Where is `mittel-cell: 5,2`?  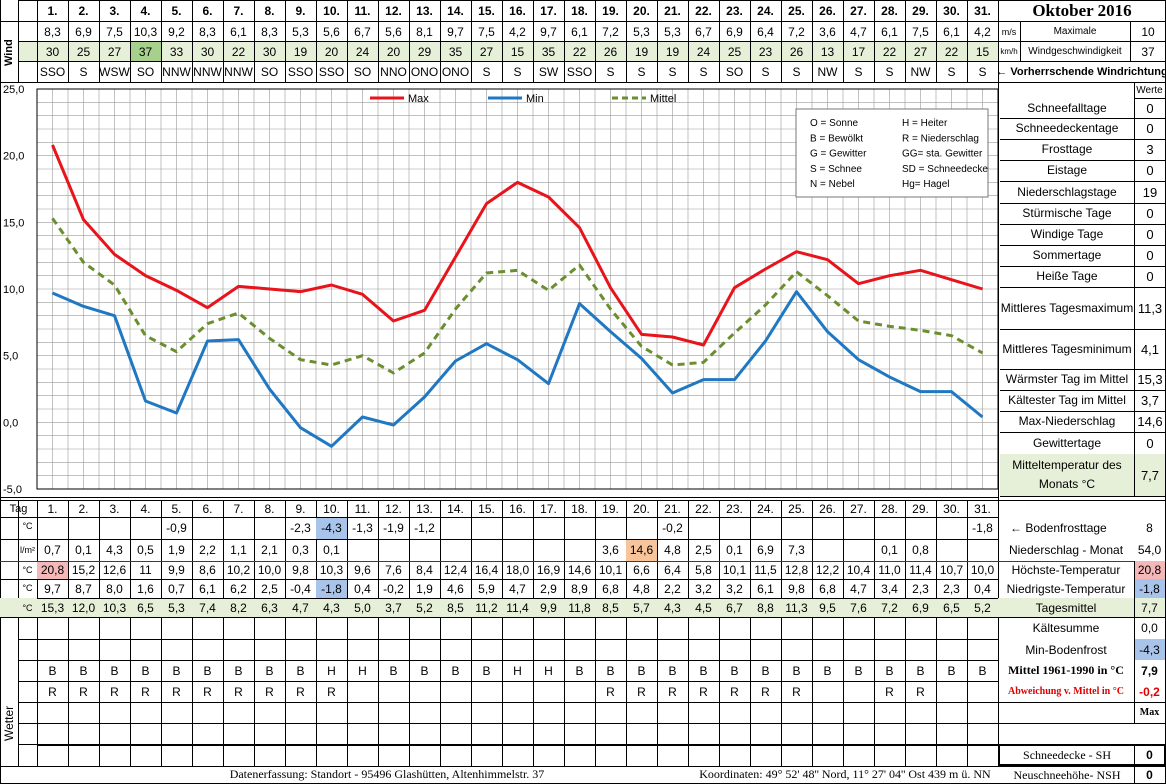 mittel-cell: 5,2 is located at coordinates (424, 607).